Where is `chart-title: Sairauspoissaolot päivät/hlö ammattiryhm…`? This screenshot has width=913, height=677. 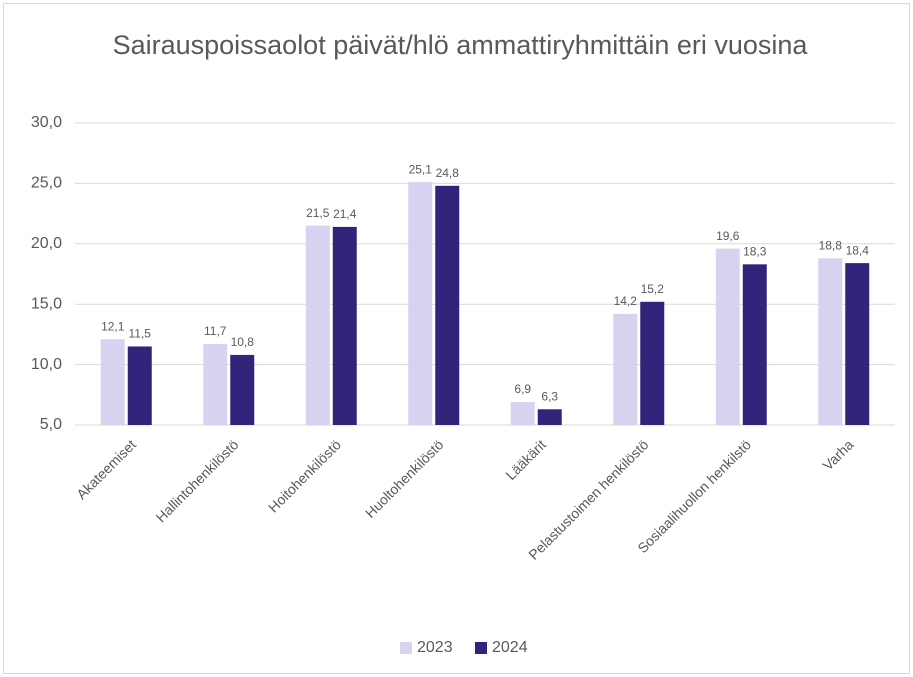
chart-title: Sairauspoissaolot päivät/hlö ammattiryhm… is located at coordinates (460, 45).